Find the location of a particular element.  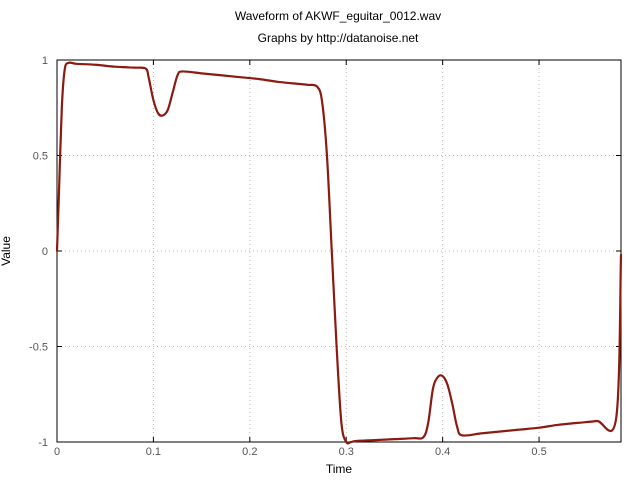

y-tick-label: 0 is located at coordinates (45, 252).